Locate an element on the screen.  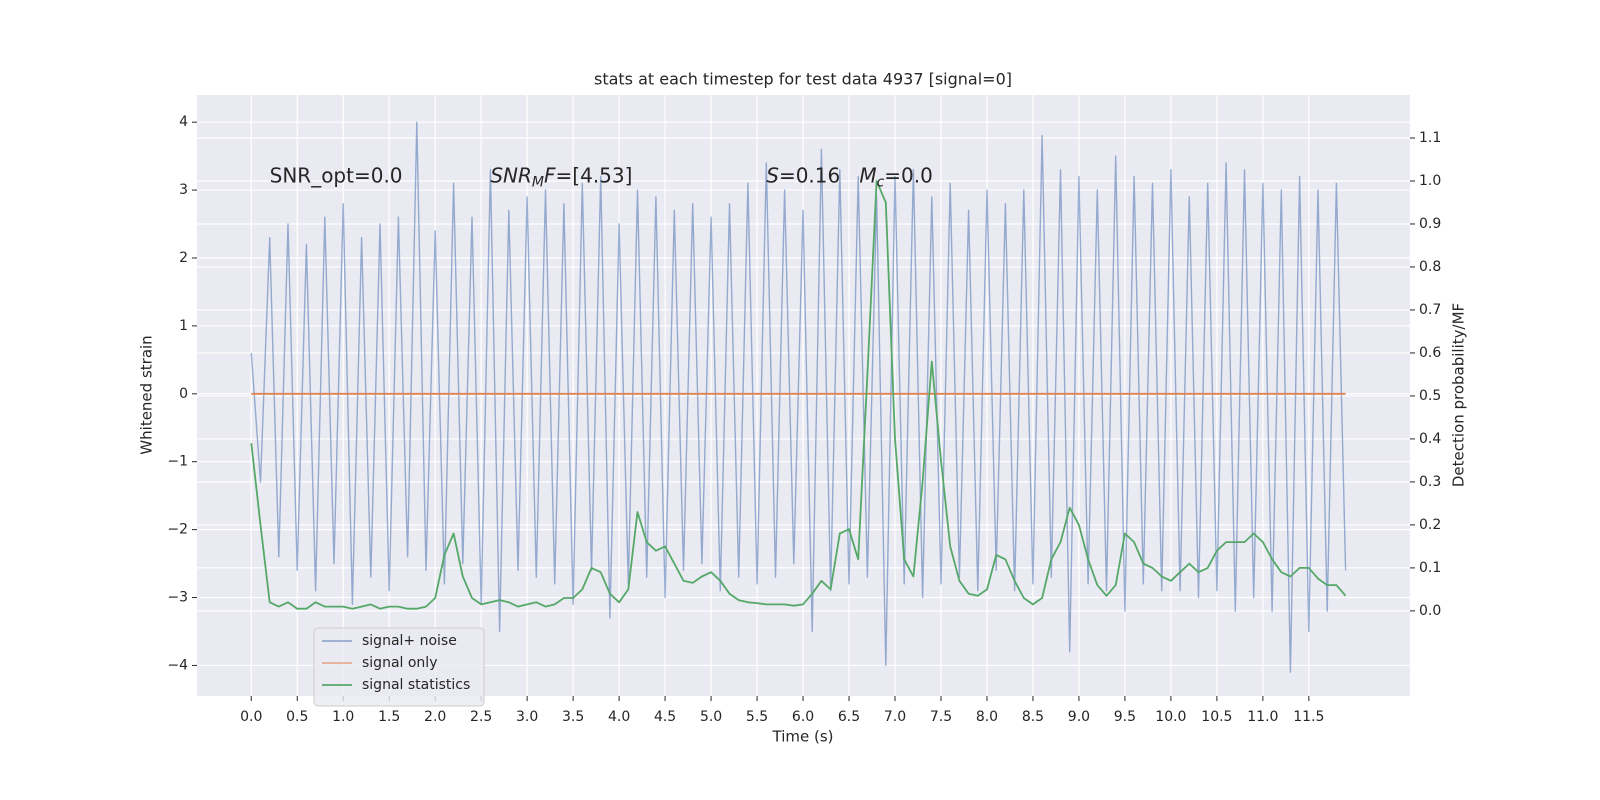
y-tick-label: 1 is located at coordinates (183, 326).